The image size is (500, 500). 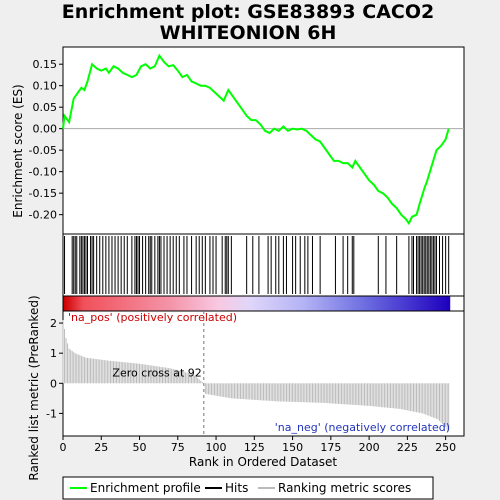 I want to click on x-tick-label: 175, so click(x=330, y=447).